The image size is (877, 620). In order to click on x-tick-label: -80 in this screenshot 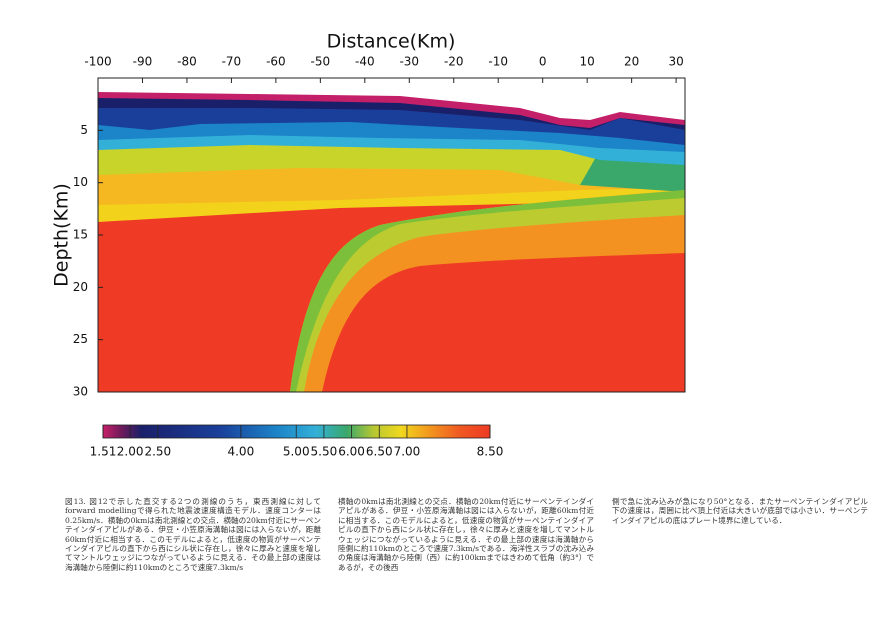, I will do `click(187, 62)`.